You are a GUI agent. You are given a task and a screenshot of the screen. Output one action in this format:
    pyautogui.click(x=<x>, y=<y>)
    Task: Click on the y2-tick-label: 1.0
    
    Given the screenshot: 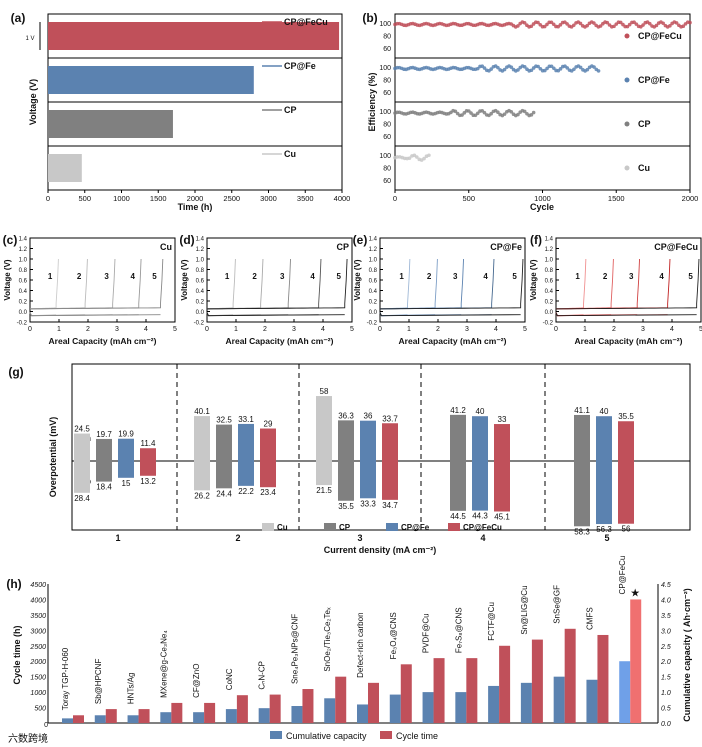 What is the action you would take?
    pyautogui.click(x=666, y=693)
    